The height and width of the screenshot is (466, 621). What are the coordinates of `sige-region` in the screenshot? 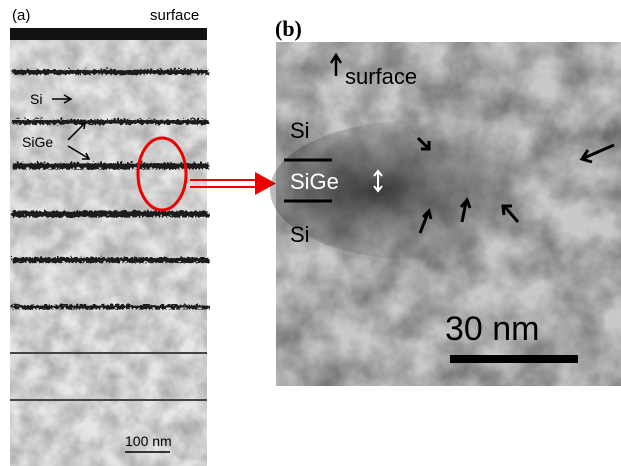 It's located at (420, 190).